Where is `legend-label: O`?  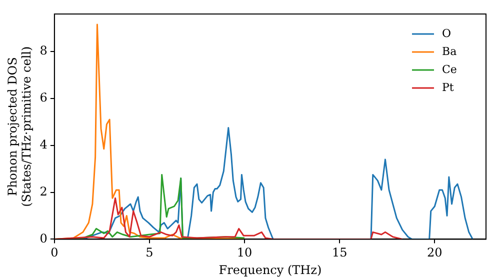 legend-label: O is located at coordinates (447, 33).